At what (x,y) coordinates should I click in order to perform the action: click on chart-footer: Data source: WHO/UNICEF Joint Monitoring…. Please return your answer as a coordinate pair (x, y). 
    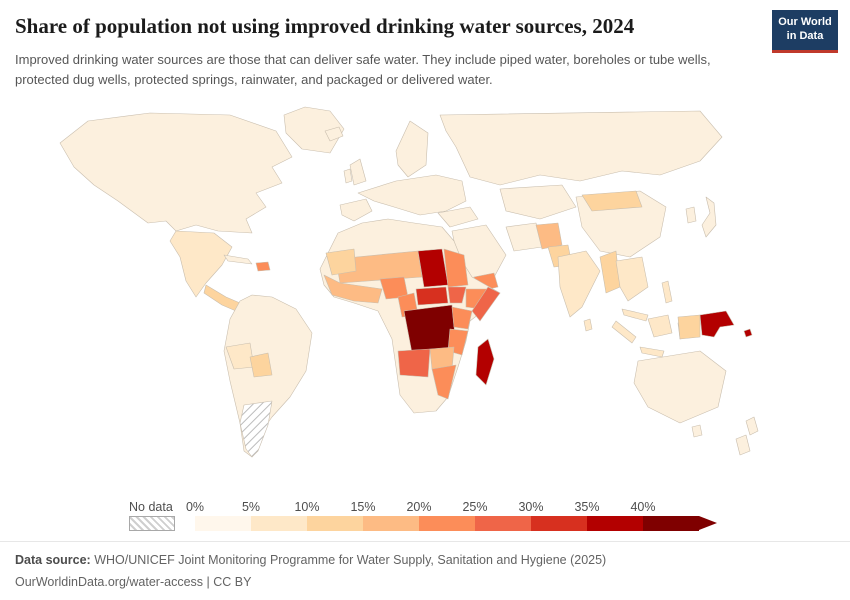
    Looking at the image, I should click on (425, 566).